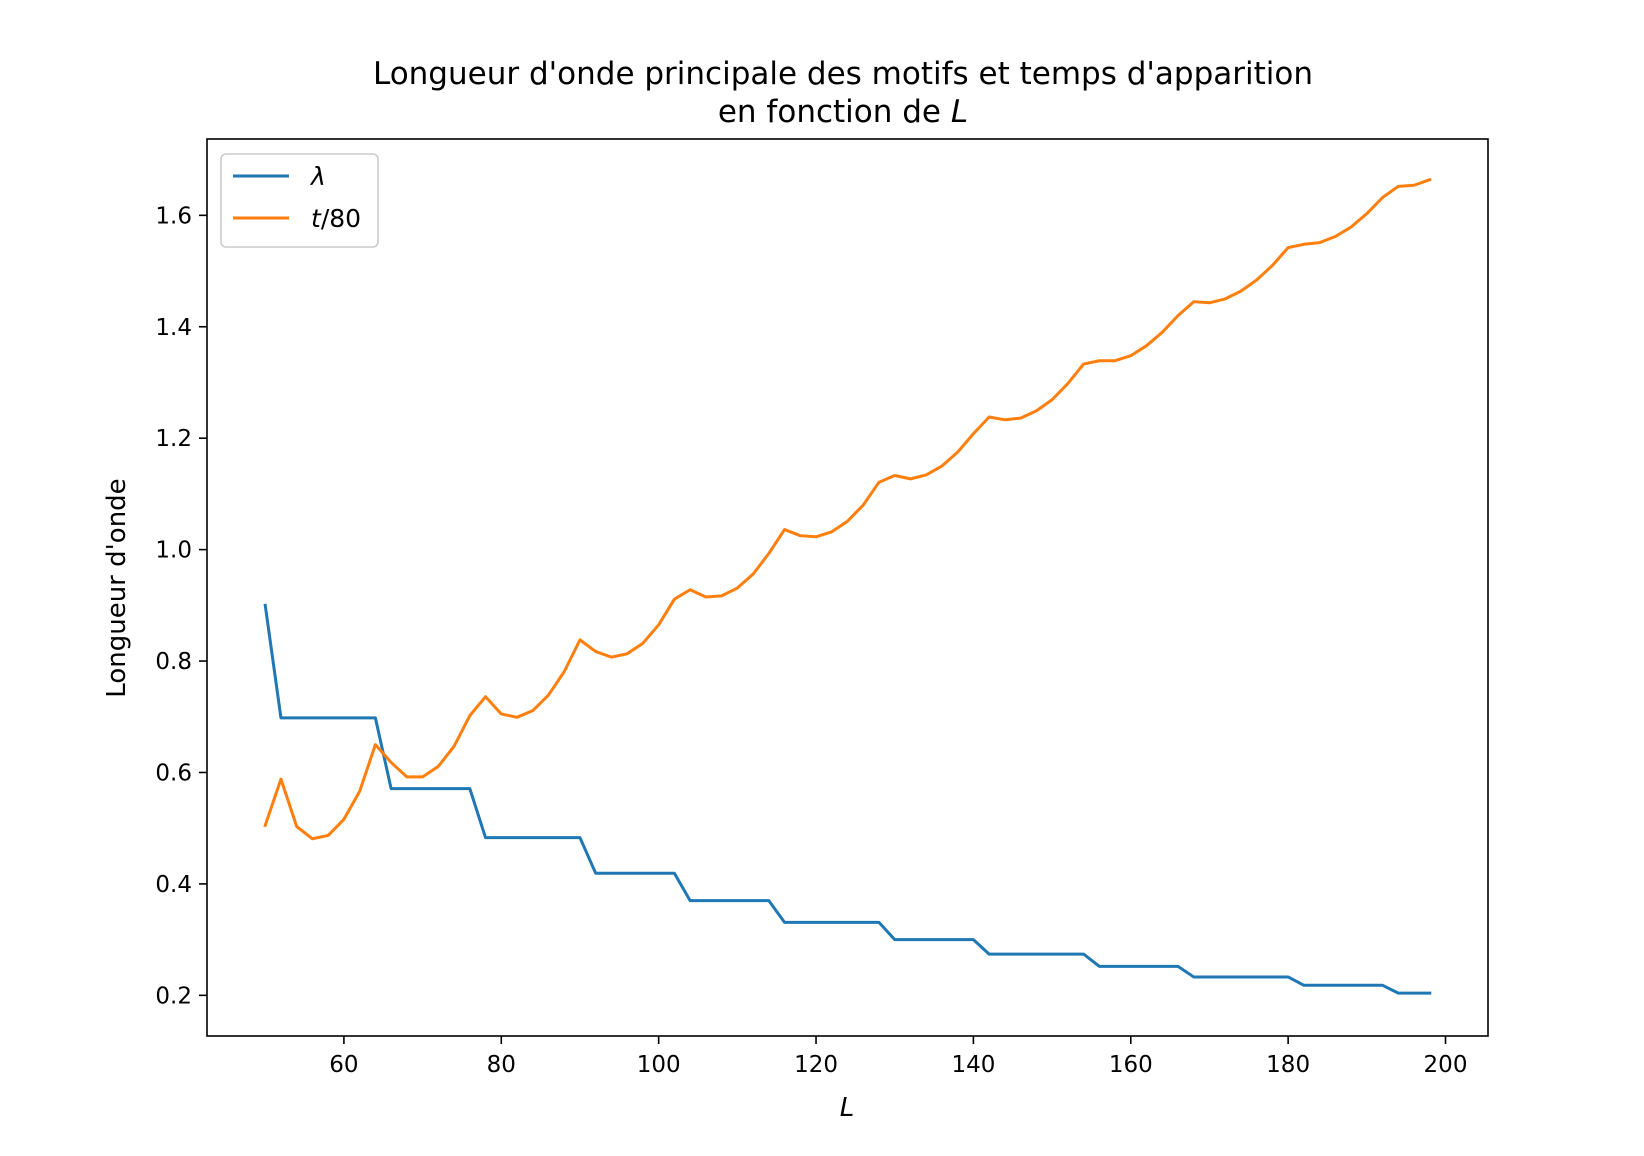  Describe the element at coordinates (181, 606) in the screenshot. I see `y-axis-ticks: 0.2 0.4 0.6 0.8 1.0 1.2 1.4 1.6` at that location.